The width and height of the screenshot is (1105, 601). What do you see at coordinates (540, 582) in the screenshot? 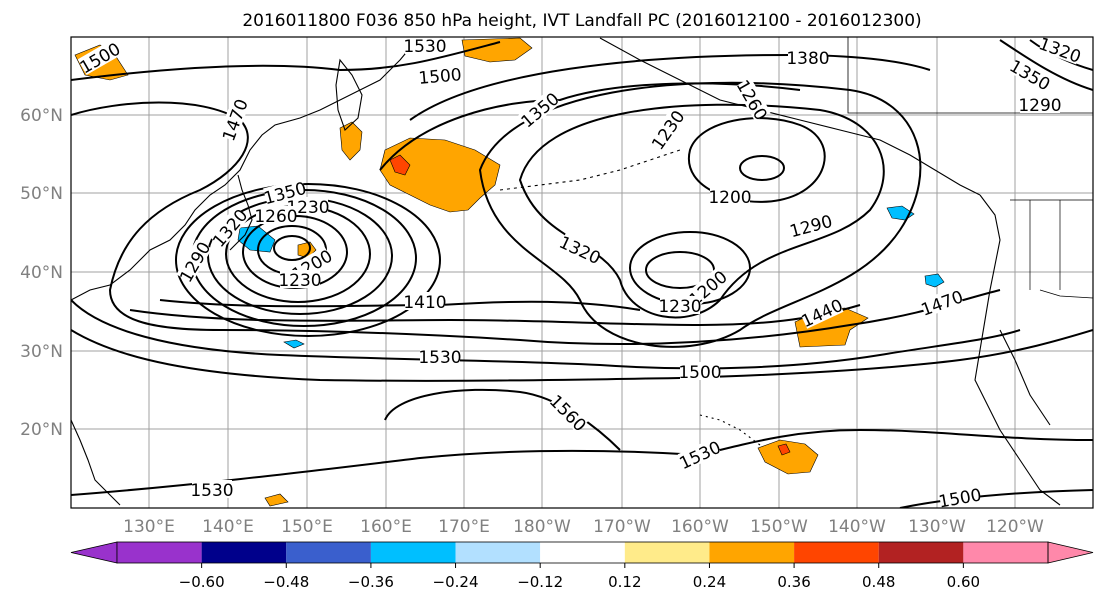
I see `colorbar-tick-label: −0.12` at bounding box center [540, 582].